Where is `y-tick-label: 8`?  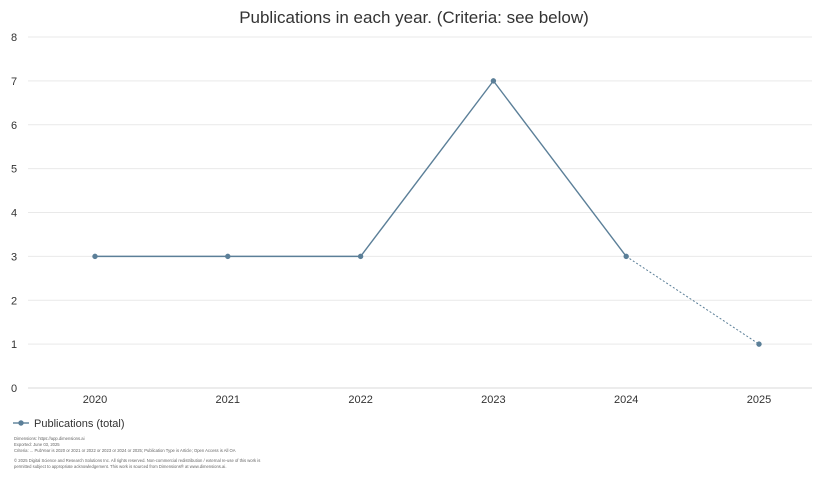 y-tick-label: 8 is located at coordinates (14, 38).